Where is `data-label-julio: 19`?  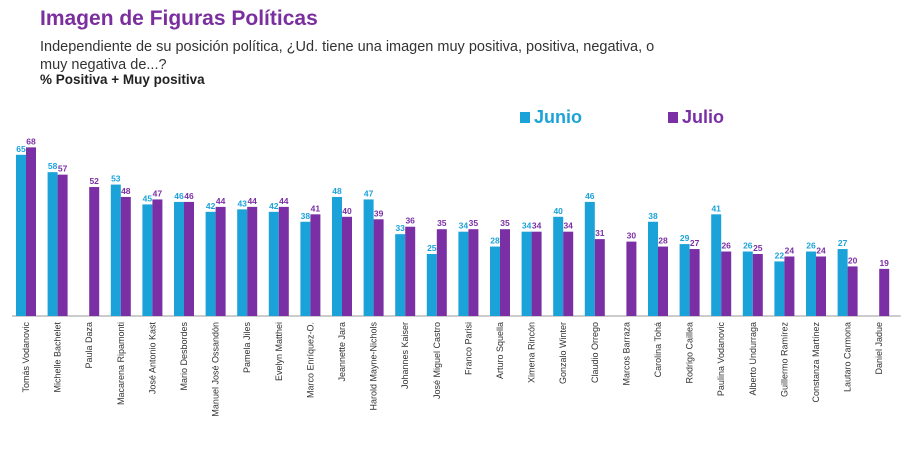 data-label-julio: 19 is located at coordinates (884, 263).